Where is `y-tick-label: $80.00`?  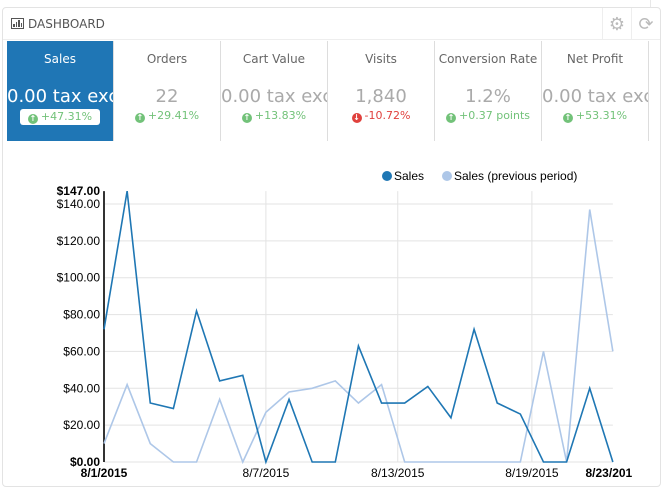 y-tick-label: $80.00 is located at coordinates (81, 315).